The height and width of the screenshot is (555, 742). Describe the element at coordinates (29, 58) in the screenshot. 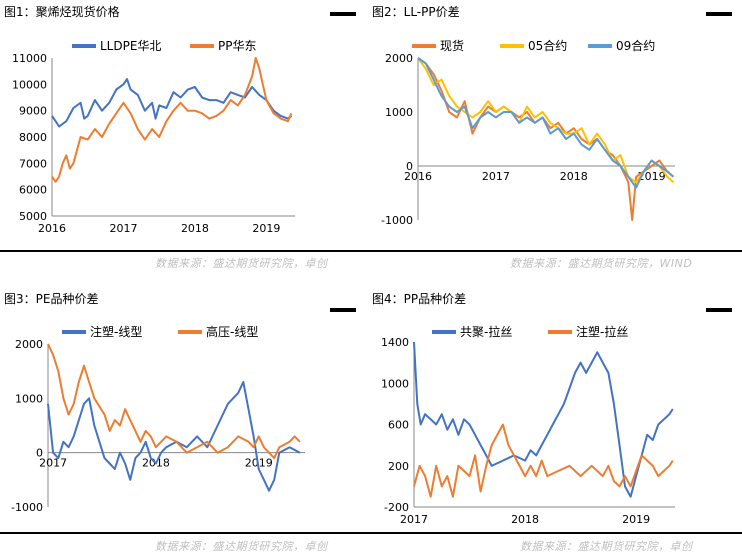

I see `y-tick-label: 11000` at that location.